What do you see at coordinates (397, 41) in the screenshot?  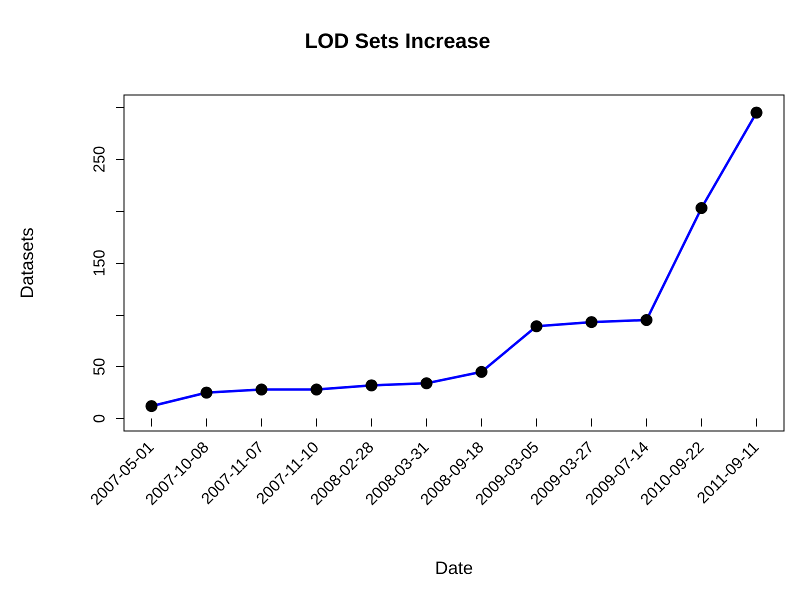 I see `chart-title: LOD Sets Increase` at bounding box center [397, 41].